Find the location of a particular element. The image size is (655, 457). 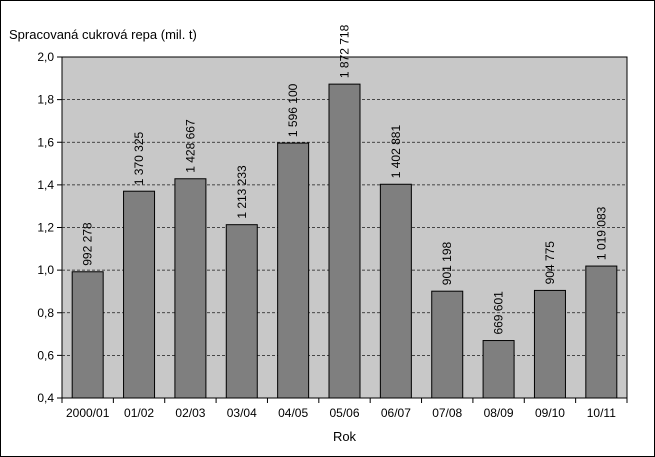

data-label: 901 198 is located at coordinates (447, 263).